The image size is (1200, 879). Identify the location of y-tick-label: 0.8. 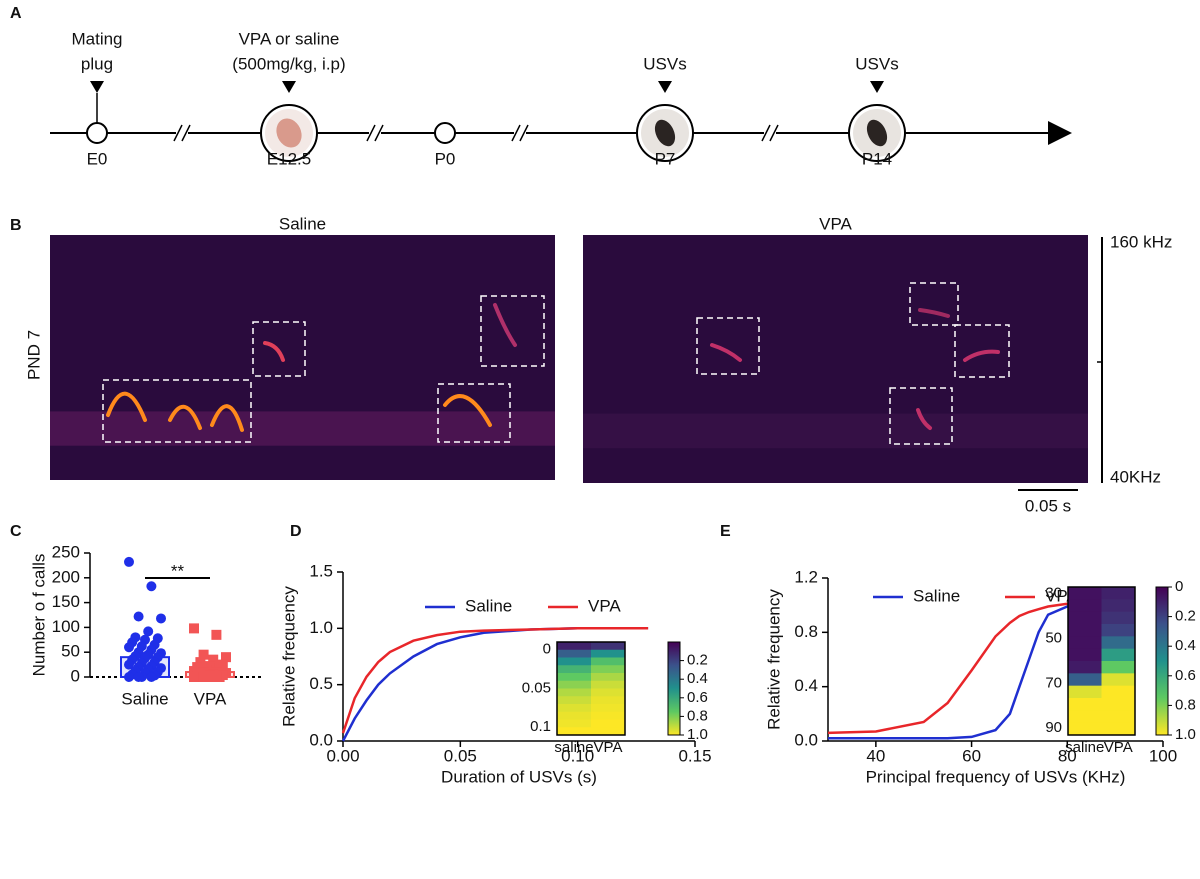
(806, 631).